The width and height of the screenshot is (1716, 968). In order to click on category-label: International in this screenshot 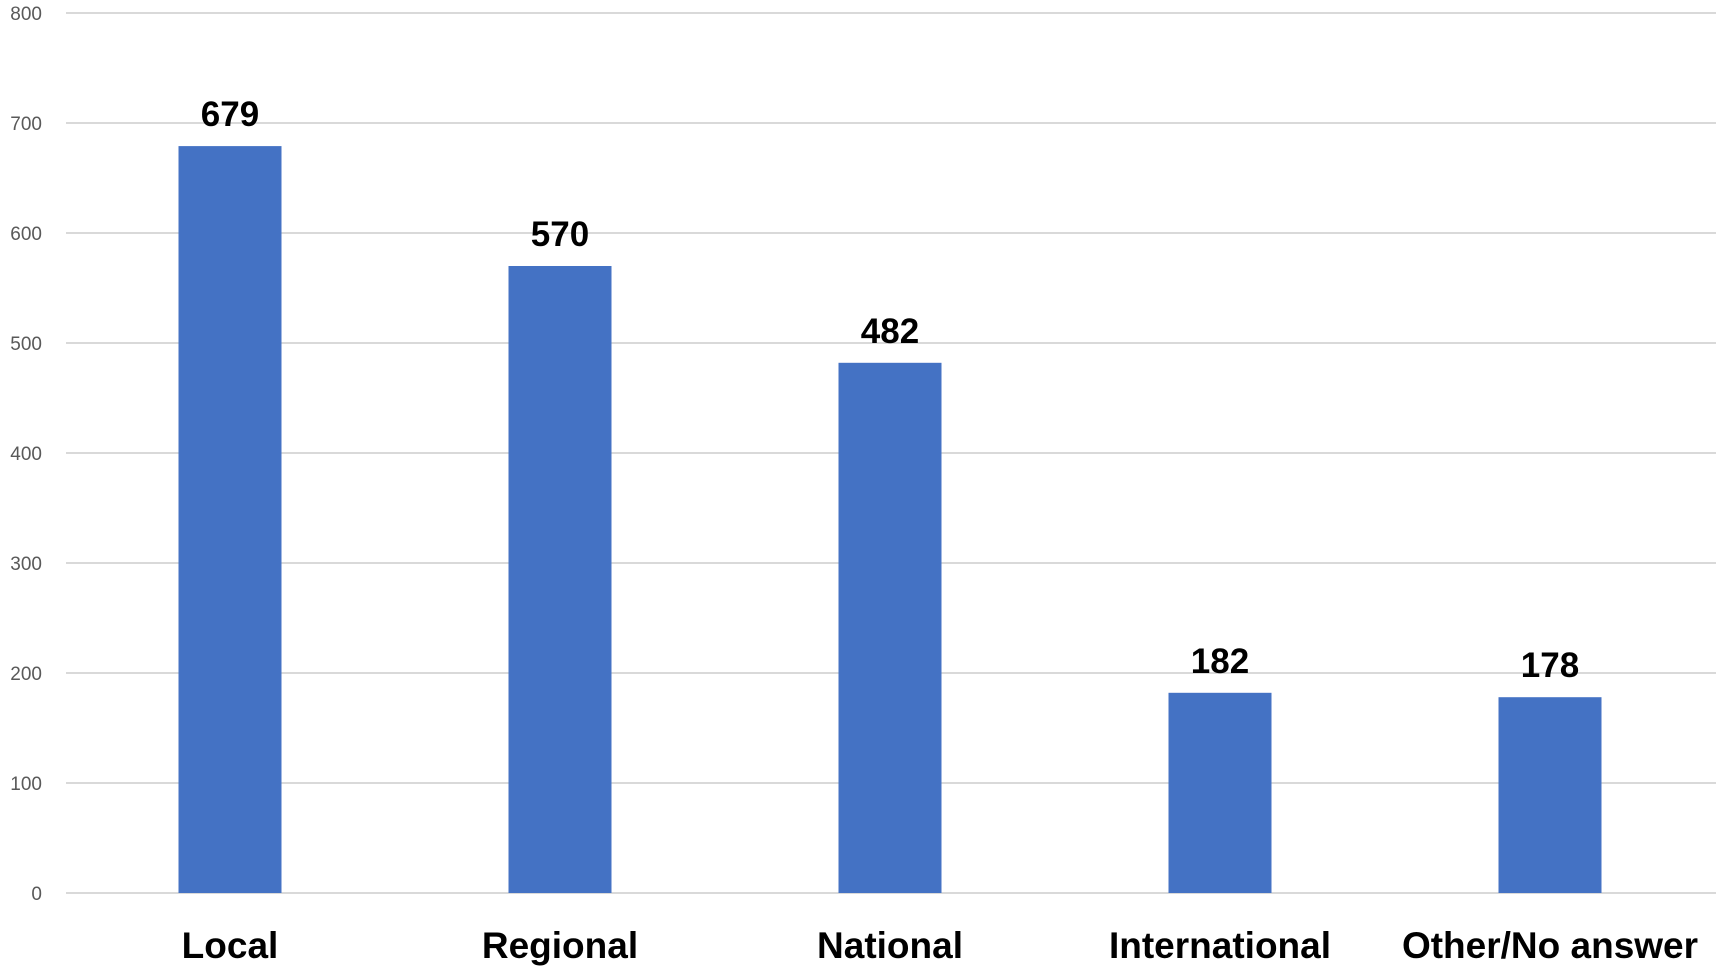, I will do `click(1220, 945)`.